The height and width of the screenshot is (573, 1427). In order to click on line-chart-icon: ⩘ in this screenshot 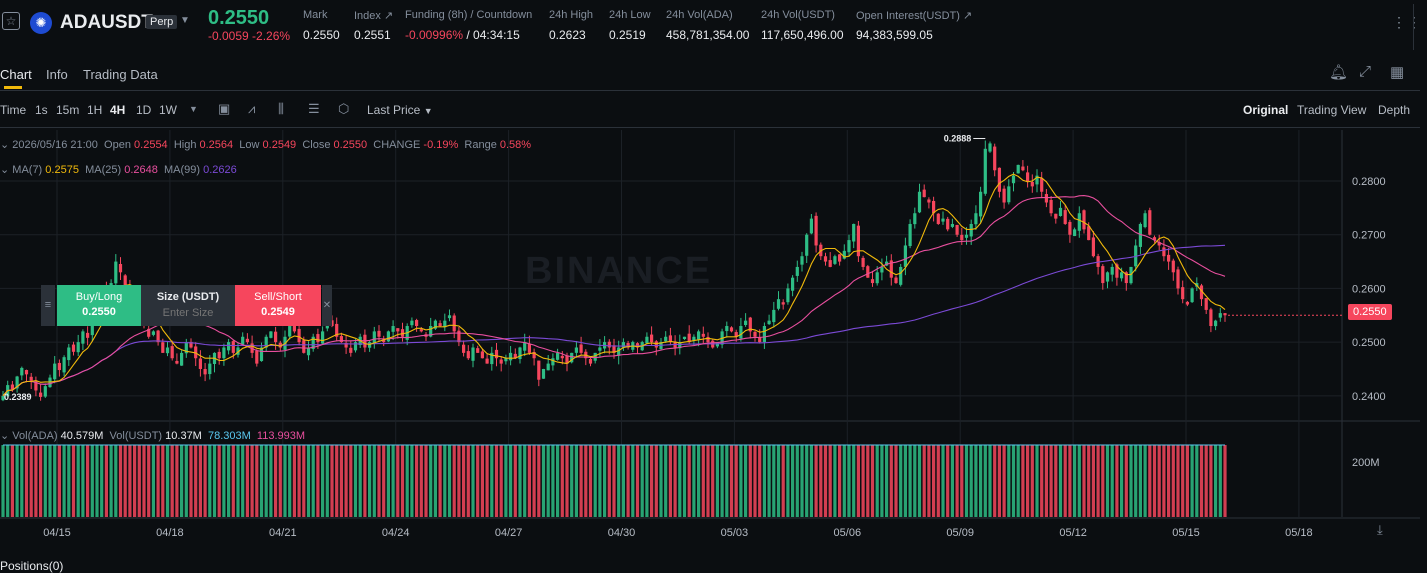, I will do `click(252, 108)`.